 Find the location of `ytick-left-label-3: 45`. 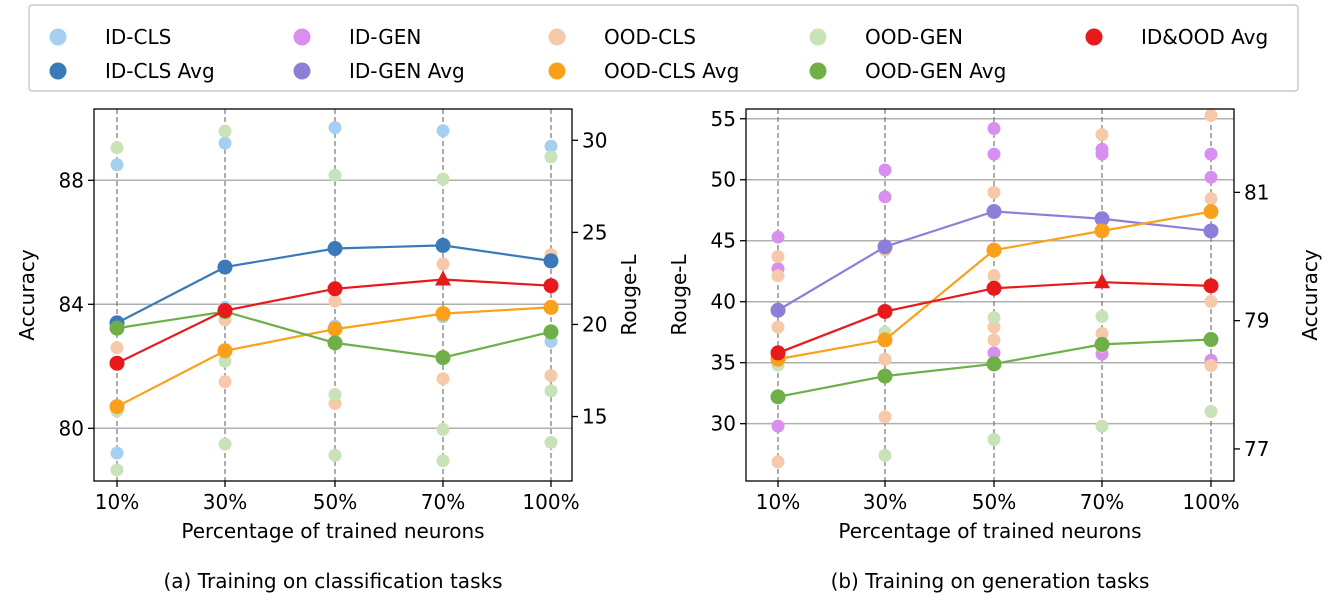

ytick-left-label-3: 45 is located at coordinates (723, 241).